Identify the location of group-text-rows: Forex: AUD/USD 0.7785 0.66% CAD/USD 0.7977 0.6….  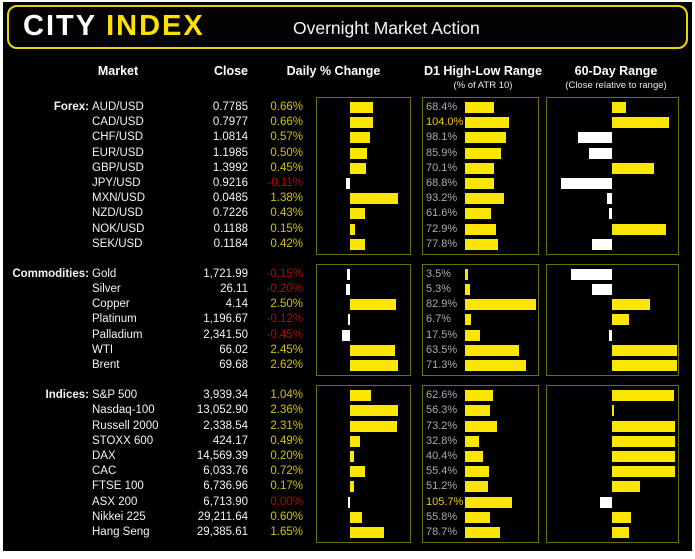
(159, 174).